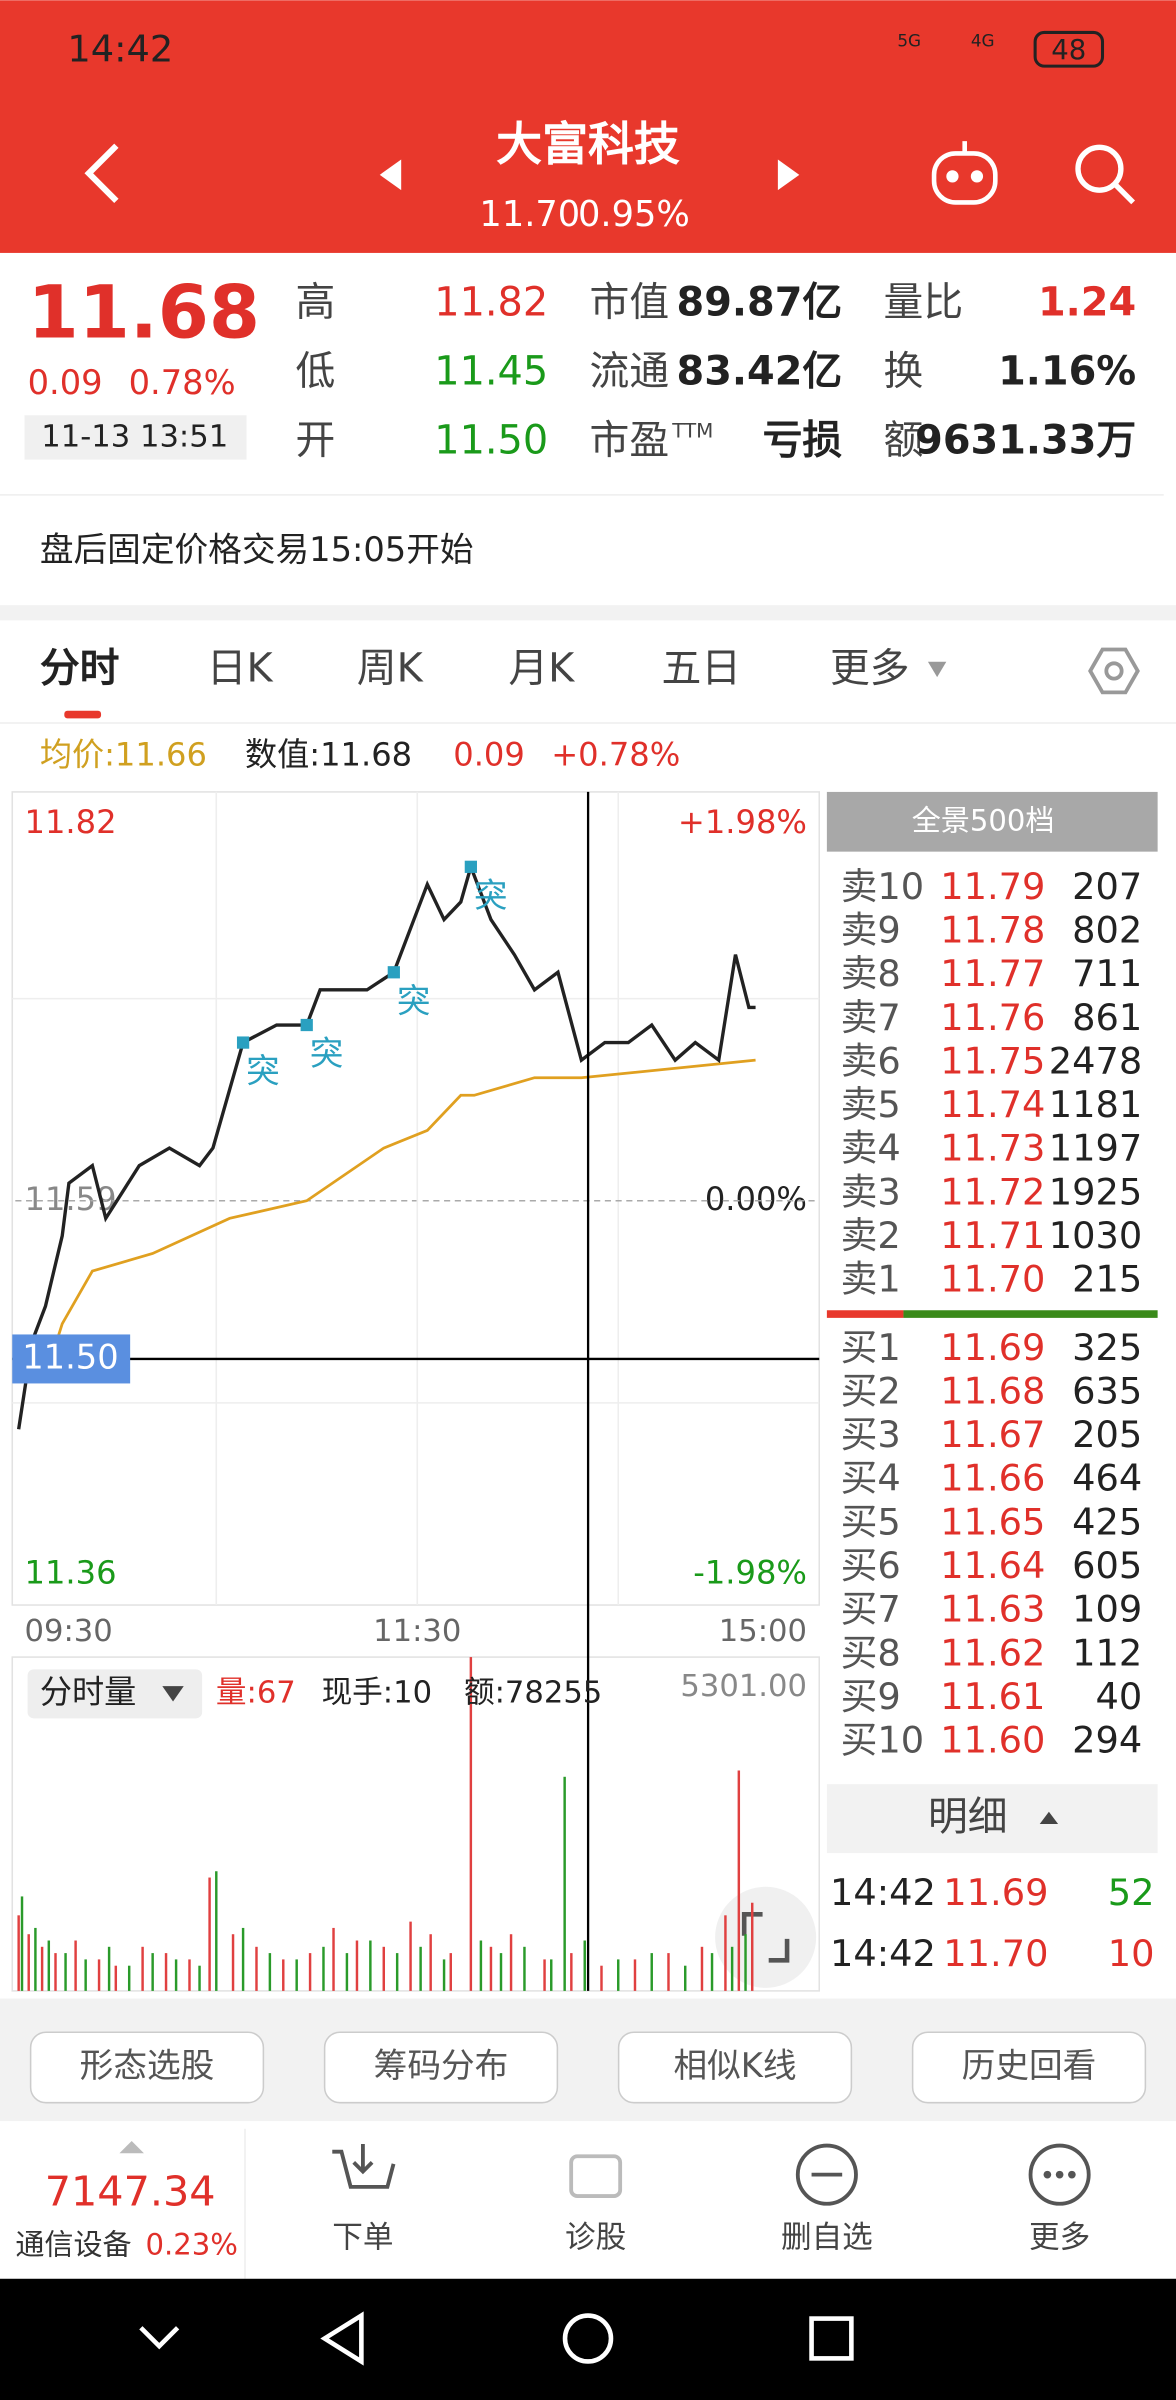 Image resolution: width=1176 pixels, height=2400 pixels. Describe the element at coordinates (630, 302) in the screenshot. I see `stat-label: 市值` at that location.